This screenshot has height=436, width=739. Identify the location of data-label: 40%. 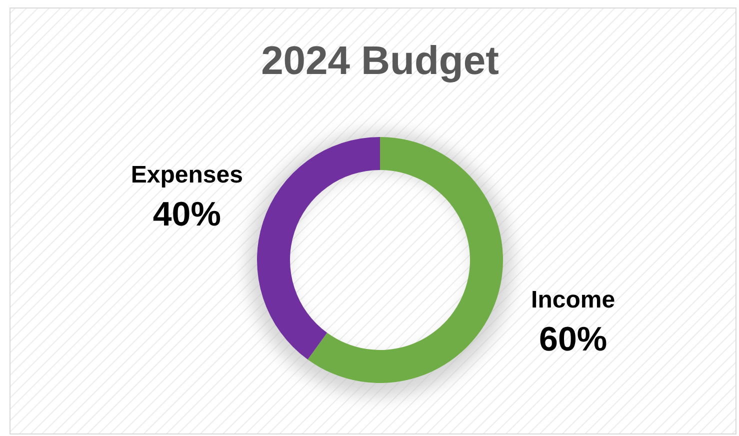
(186, 214).